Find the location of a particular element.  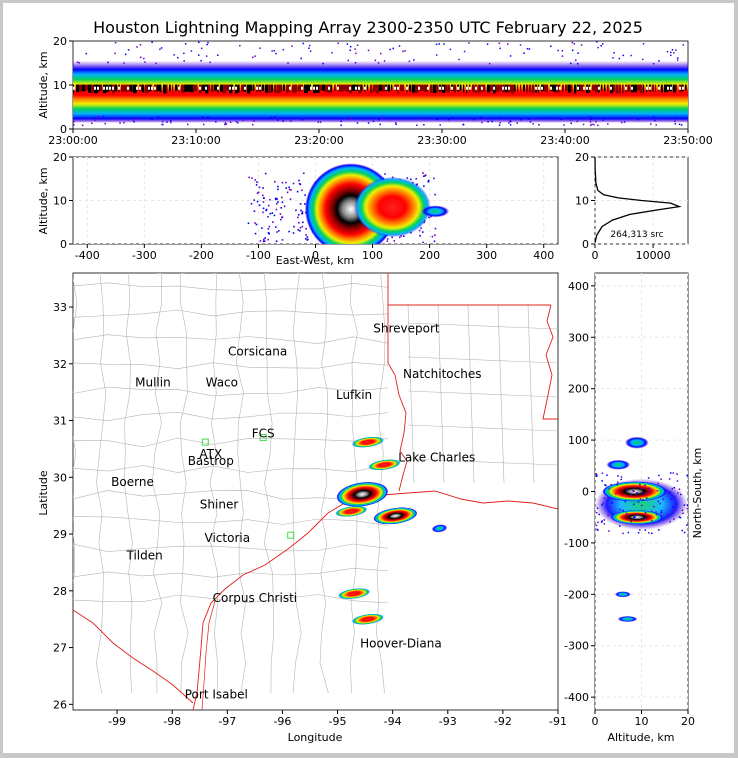

time-height-ytick-label: 10 is located at coordinates (60, 85).